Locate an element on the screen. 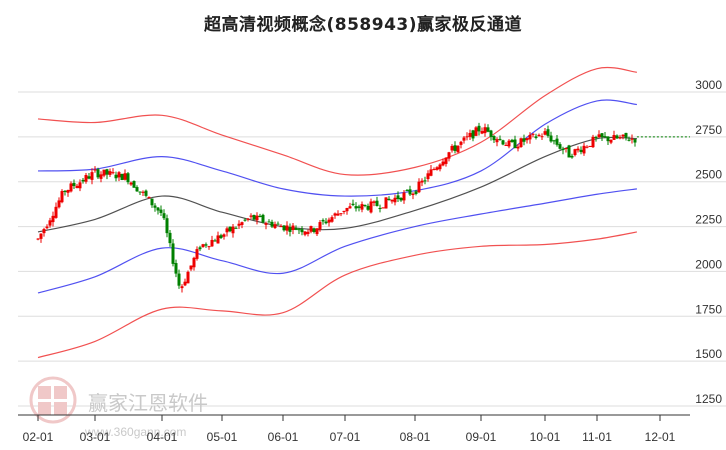 The image size is (726, 450). x-tick-label: 04-01 is located at coordinates (162, 437).